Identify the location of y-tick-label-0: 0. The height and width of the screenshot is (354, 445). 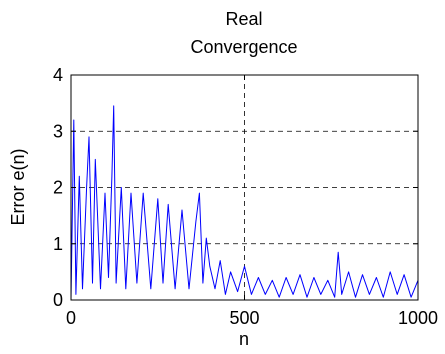
(58, 300).